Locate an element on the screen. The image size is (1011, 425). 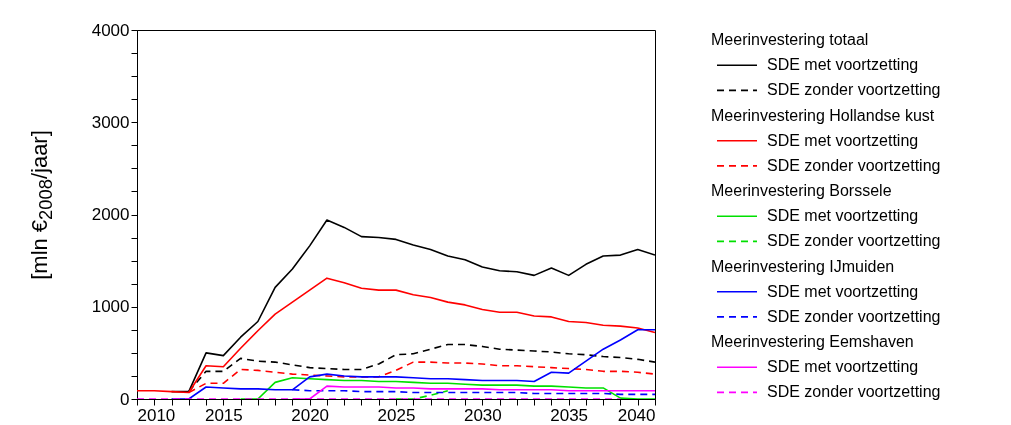
x-tick-label: 2035 is located at coordinates (569, 415).